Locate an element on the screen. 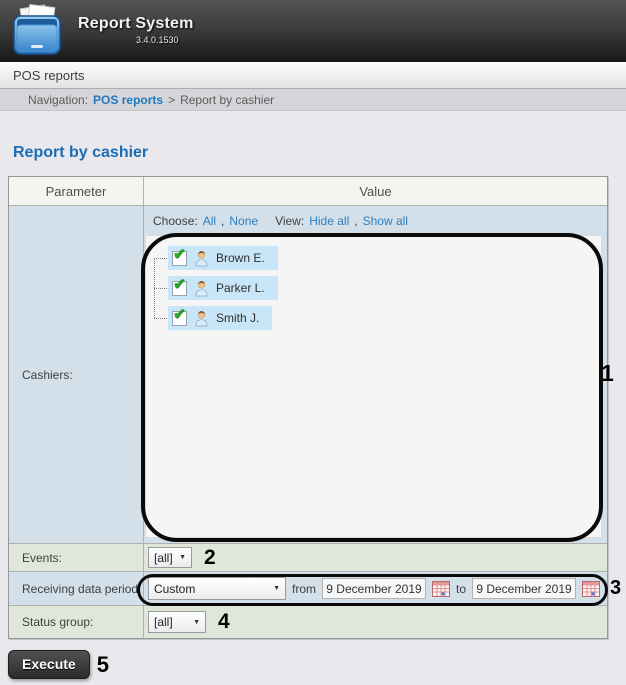 Image resolution: width=626 pixels, height=685 pixels. choose-label: Choose: is located at coordinates (175, 221).